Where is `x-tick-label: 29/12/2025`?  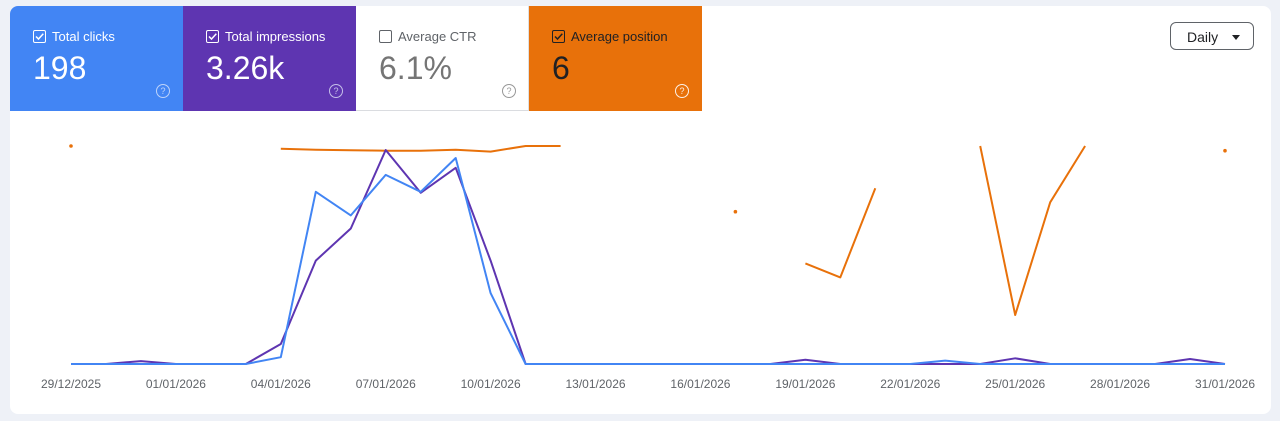
x-tick-label: 29/12/2025 is located at coordinates (71, 384).